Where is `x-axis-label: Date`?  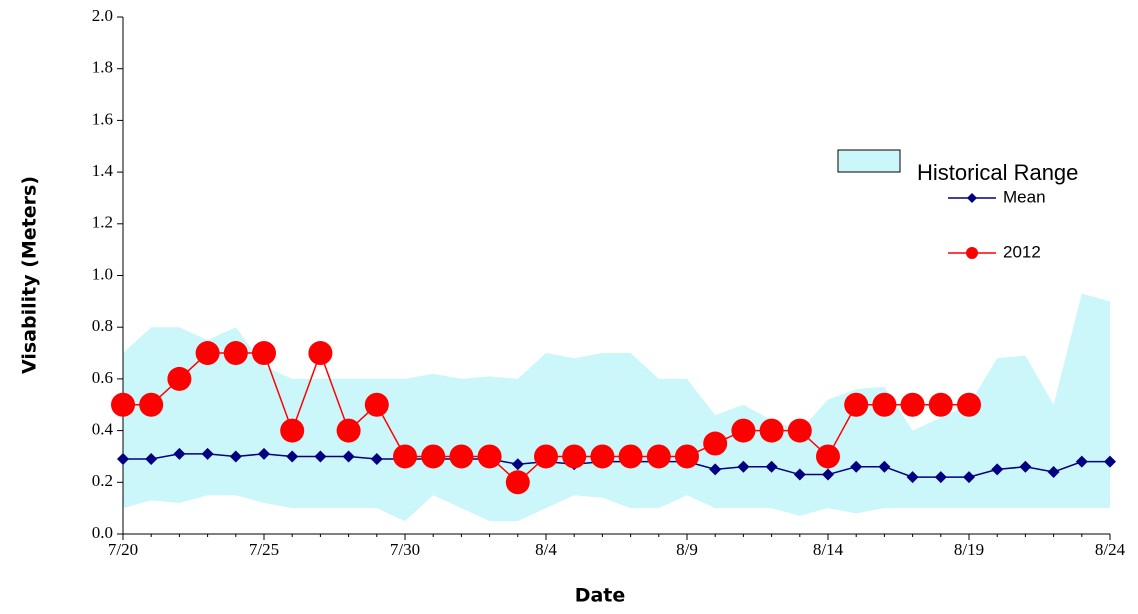
x-axis-label: Date is located at coordinates (600, 596).